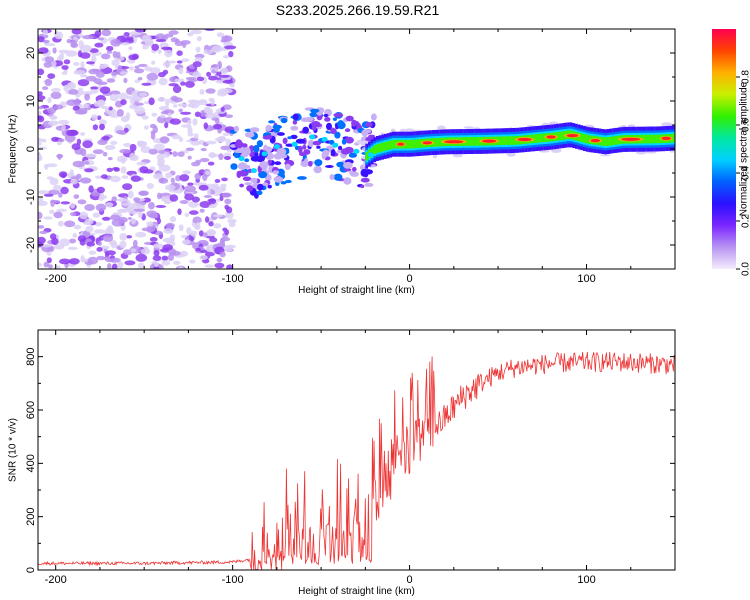 Image resolution: width=750 pixels, height=600 pixels. I want to click on heatmap-sidelobe, so click(650, 152).